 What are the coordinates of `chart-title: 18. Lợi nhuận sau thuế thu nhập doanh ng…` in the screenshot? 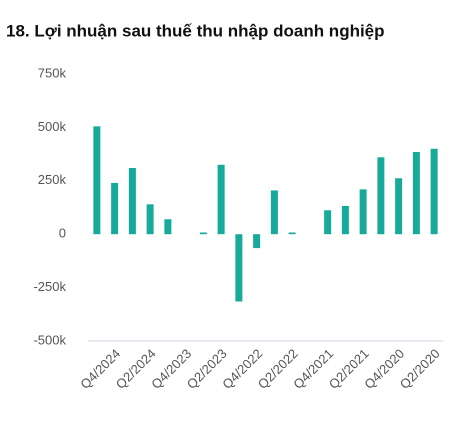 It's located at (195, 30).